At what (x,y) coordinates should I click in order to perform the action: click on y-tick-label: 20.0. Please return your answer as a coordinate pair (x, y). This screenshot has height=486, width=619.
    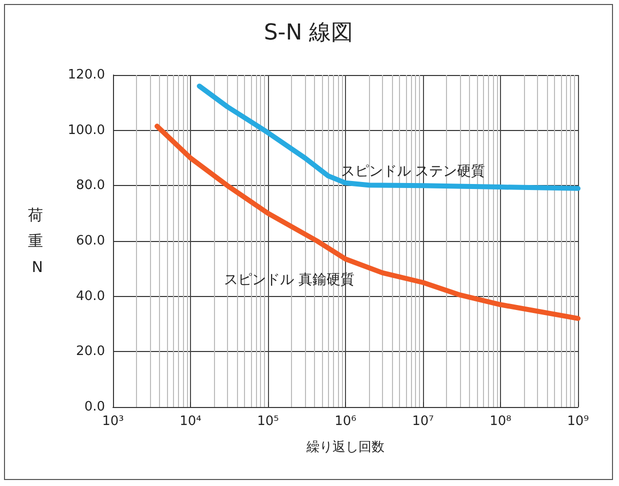
    Looking at the image, I should click on (90, 352).